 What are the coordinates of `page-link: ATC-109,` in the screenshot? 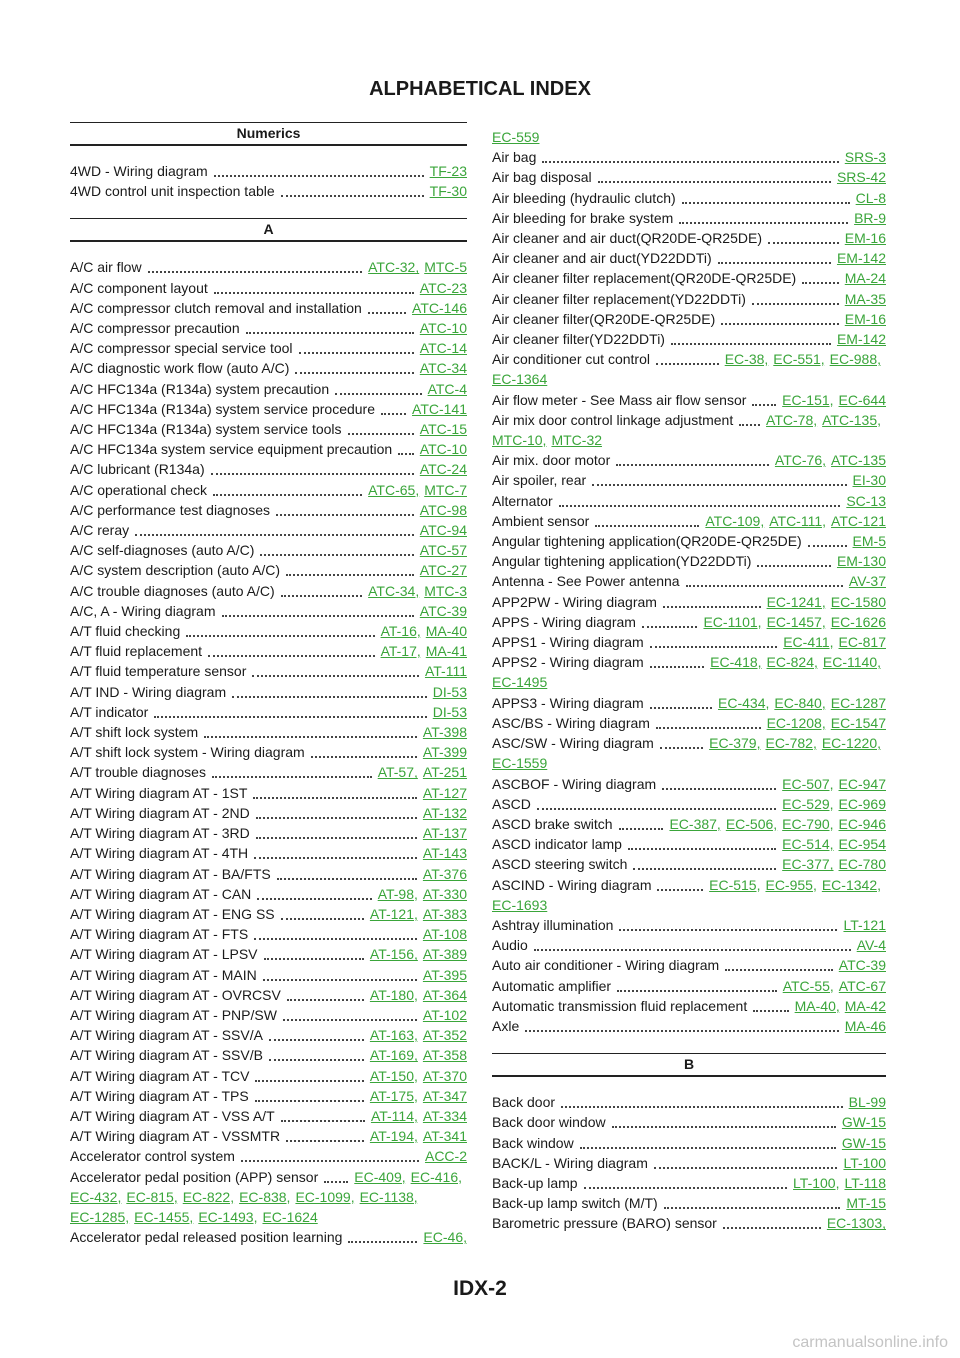 It's located at (735, 520).